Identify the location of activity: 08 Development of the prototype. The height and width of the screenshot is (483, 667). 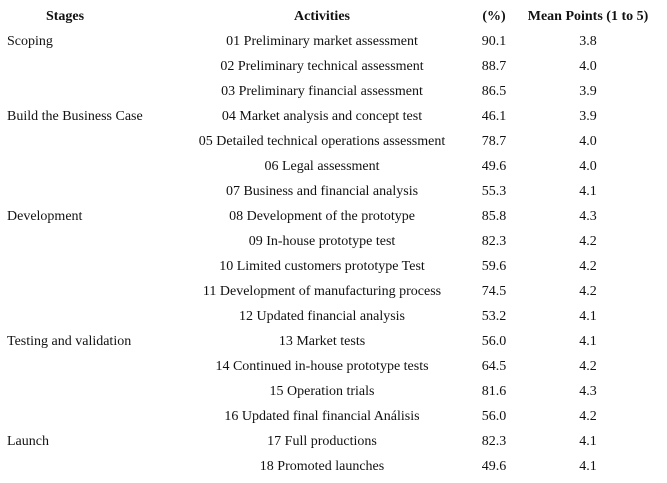
(322, 216).